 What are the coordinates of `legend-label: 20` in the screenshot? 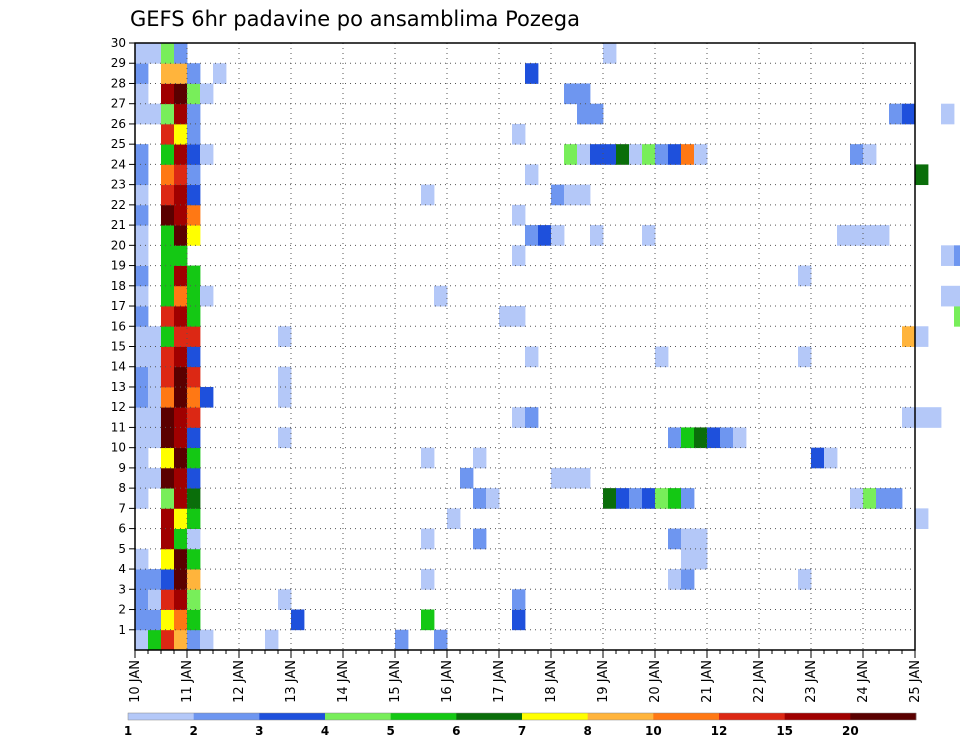 It's located at (850, 731).